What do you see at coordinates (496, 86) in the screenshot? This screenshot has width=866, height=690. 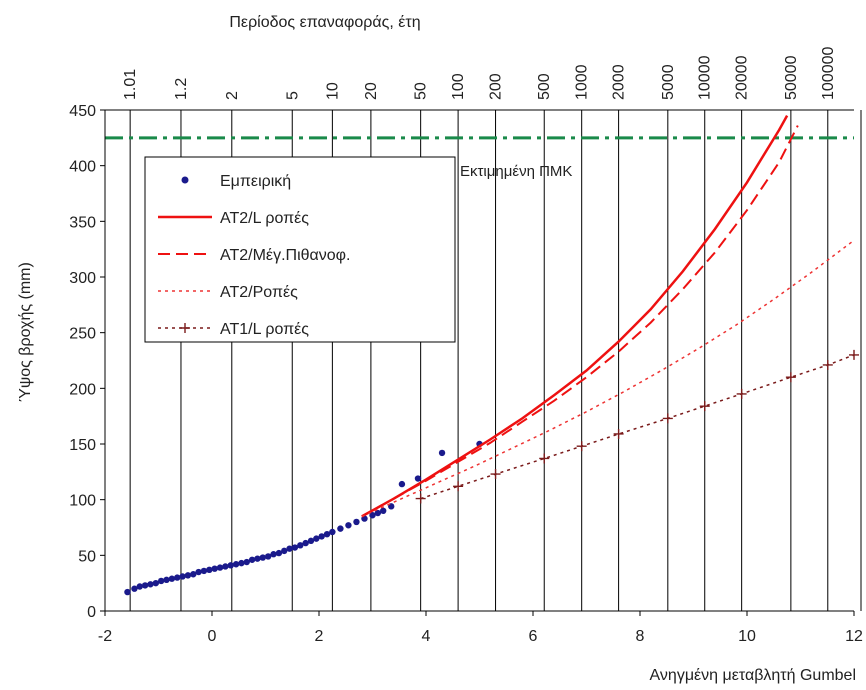 I see `top-tick-label-200: 200` at bounding box center [496, 86].